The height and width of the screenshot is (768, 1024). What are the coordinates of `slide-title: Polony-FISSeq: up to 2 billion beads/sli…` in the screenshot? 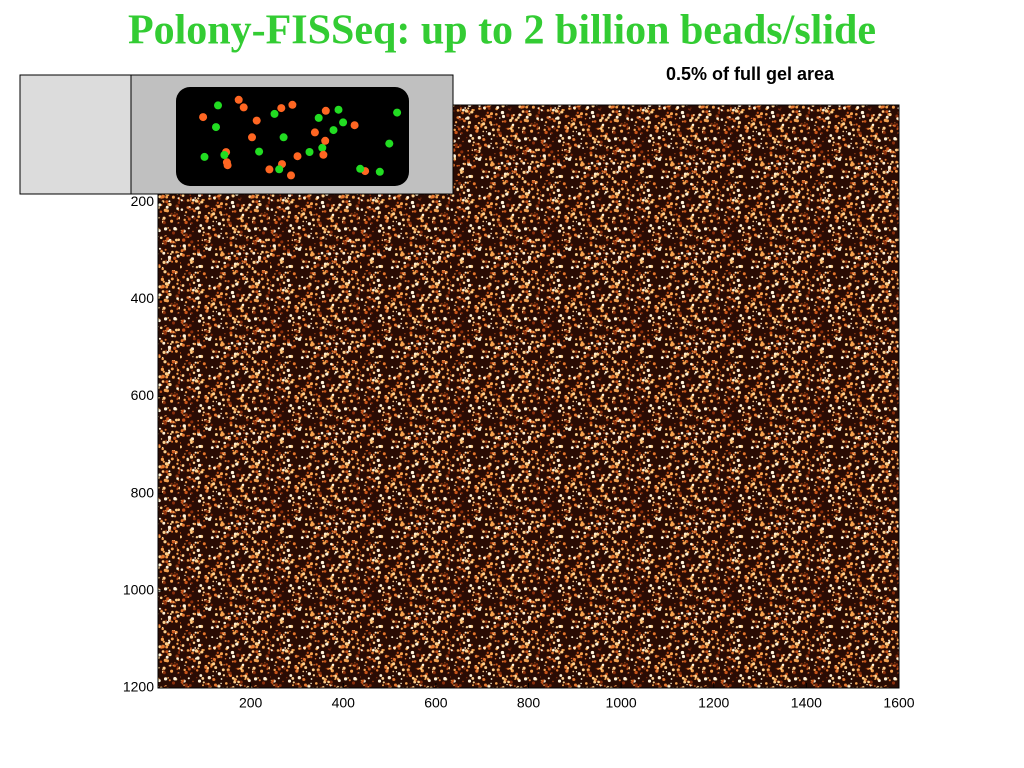 It's located at (502, 31).